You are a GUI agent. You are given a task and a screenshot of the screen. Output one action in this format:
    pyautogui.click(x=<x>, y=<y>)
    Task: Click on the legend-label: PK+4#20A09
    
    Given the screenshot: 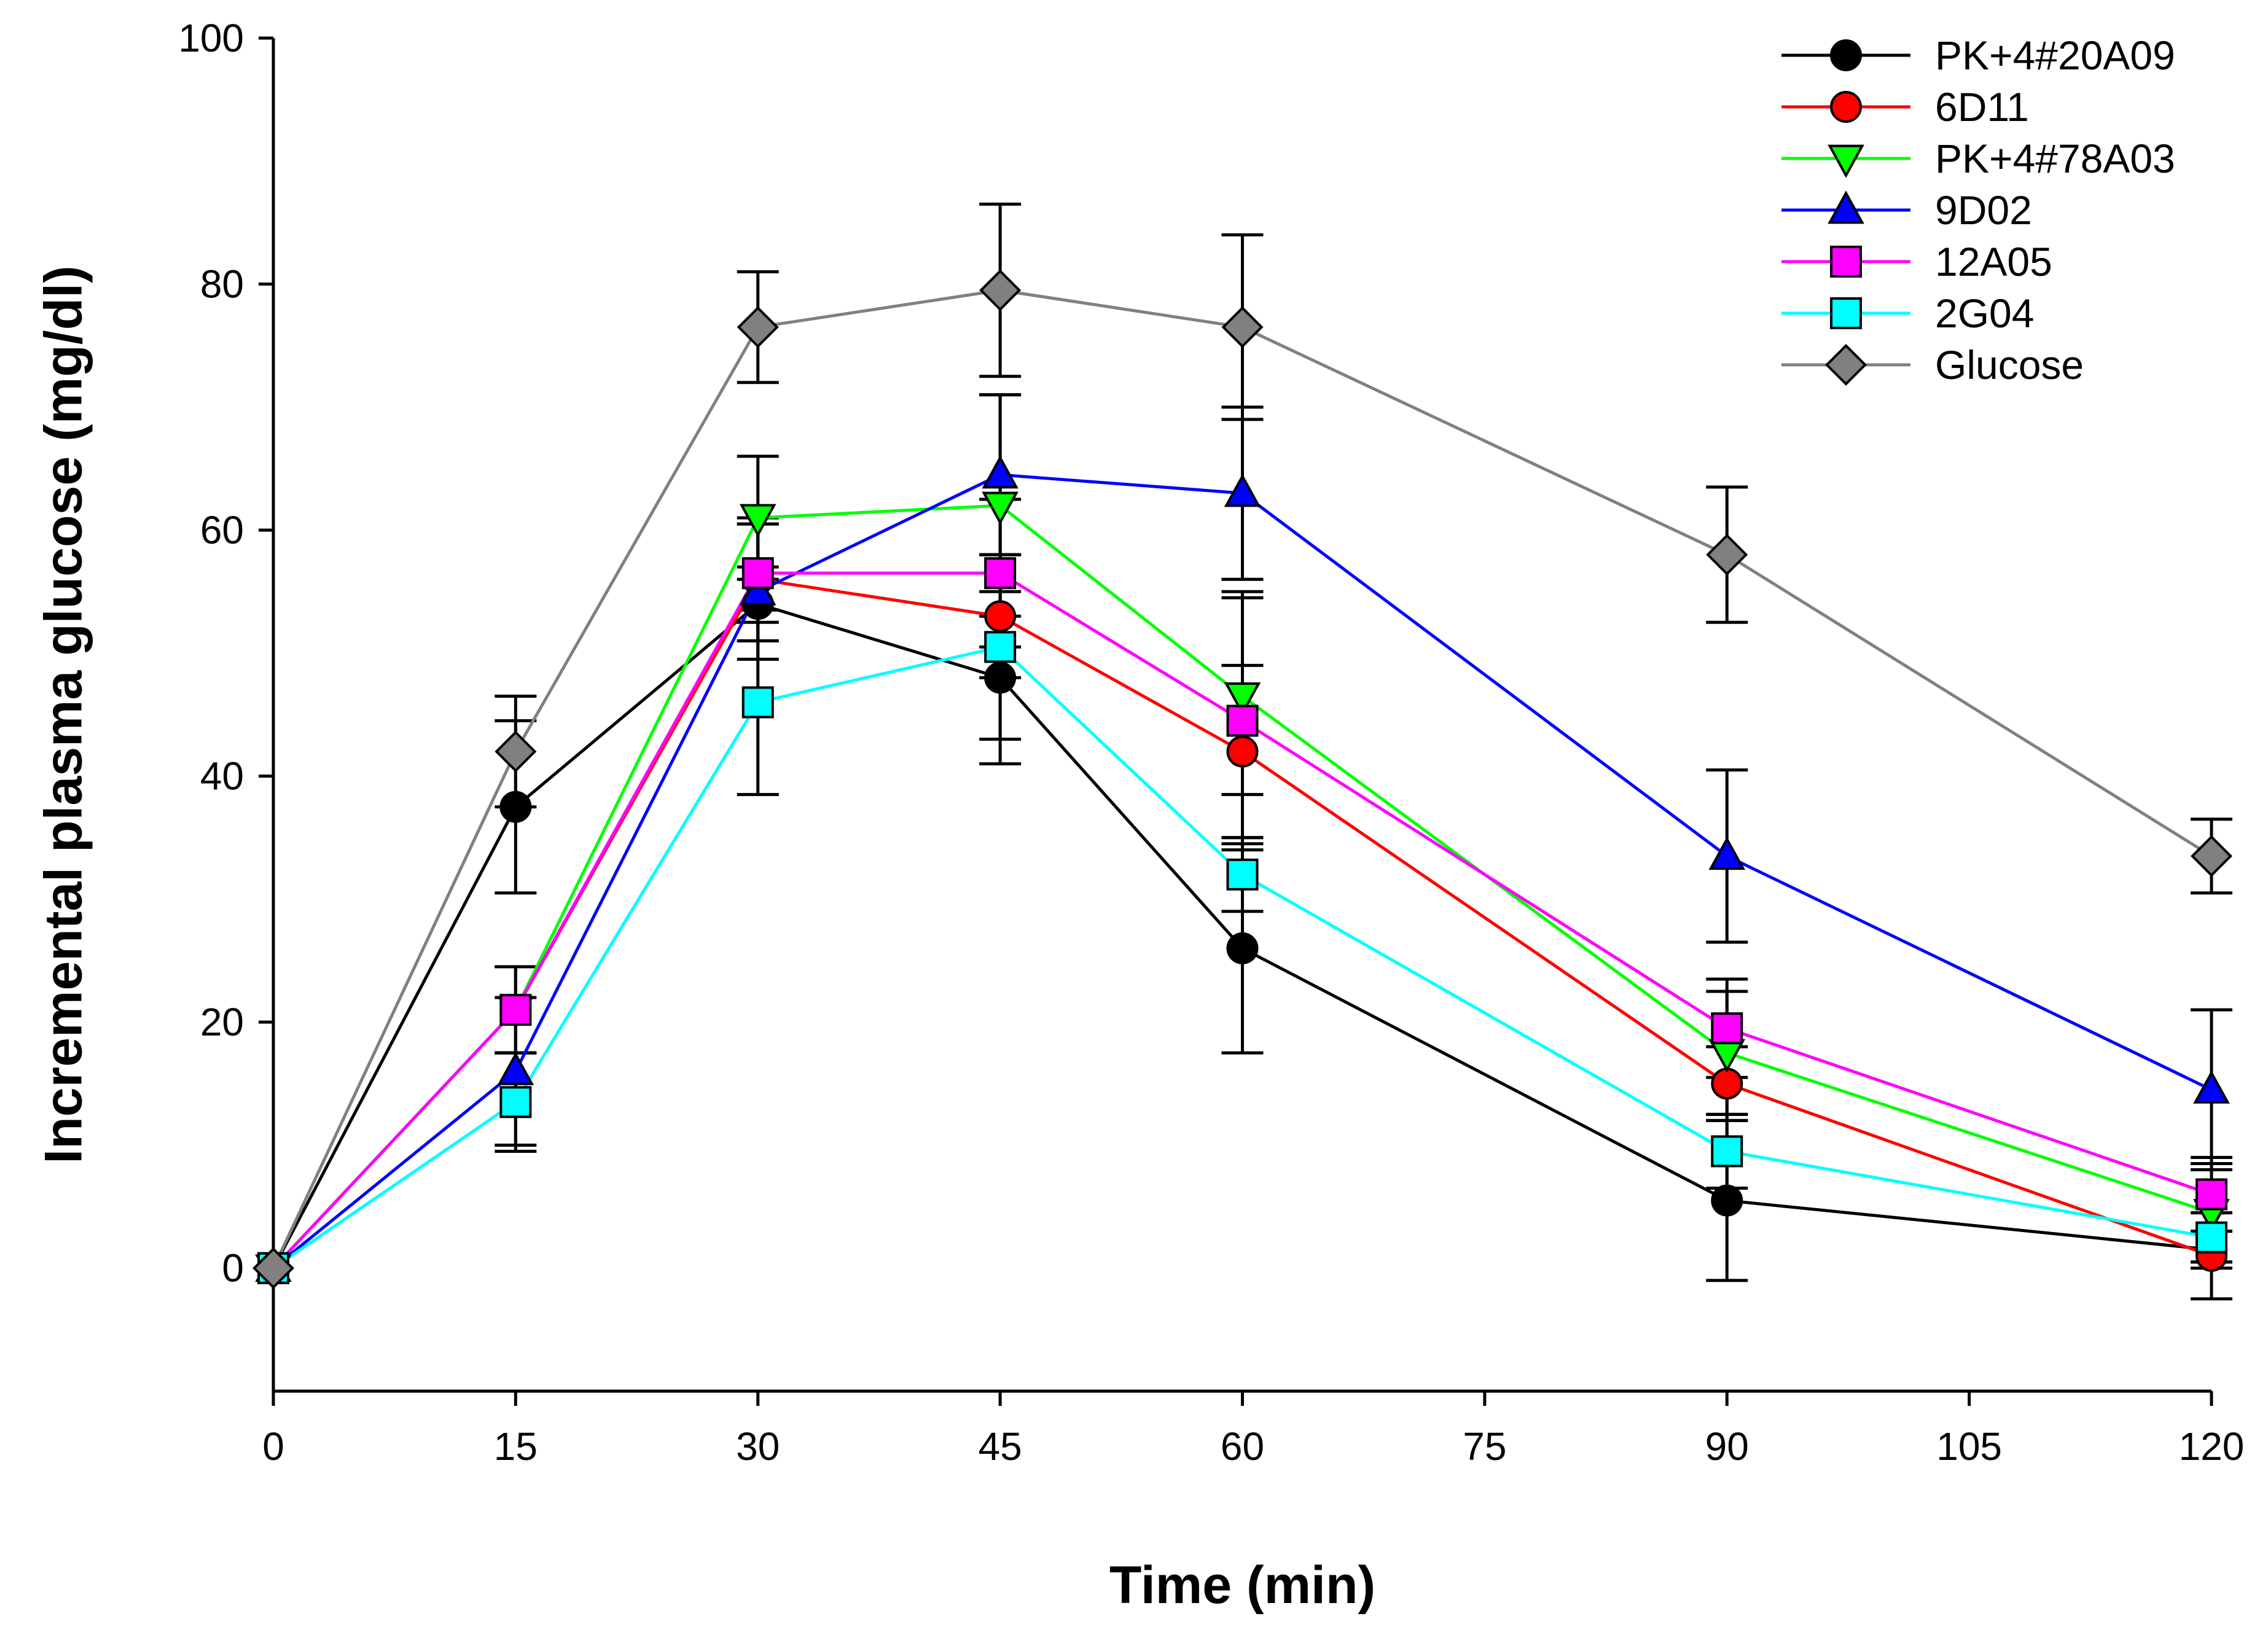 What is the action you would take?
    pyautogui.click(x=2055, y=55)
    